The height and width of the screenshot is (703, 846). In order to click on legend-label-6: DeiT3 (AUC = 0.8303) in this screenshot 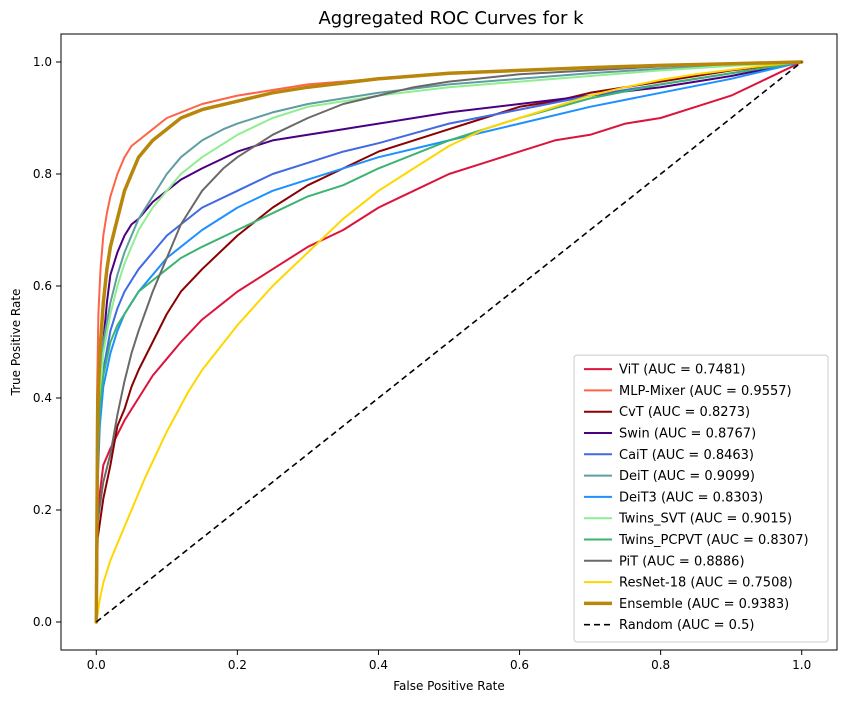, I will do `click(691, 497)`.